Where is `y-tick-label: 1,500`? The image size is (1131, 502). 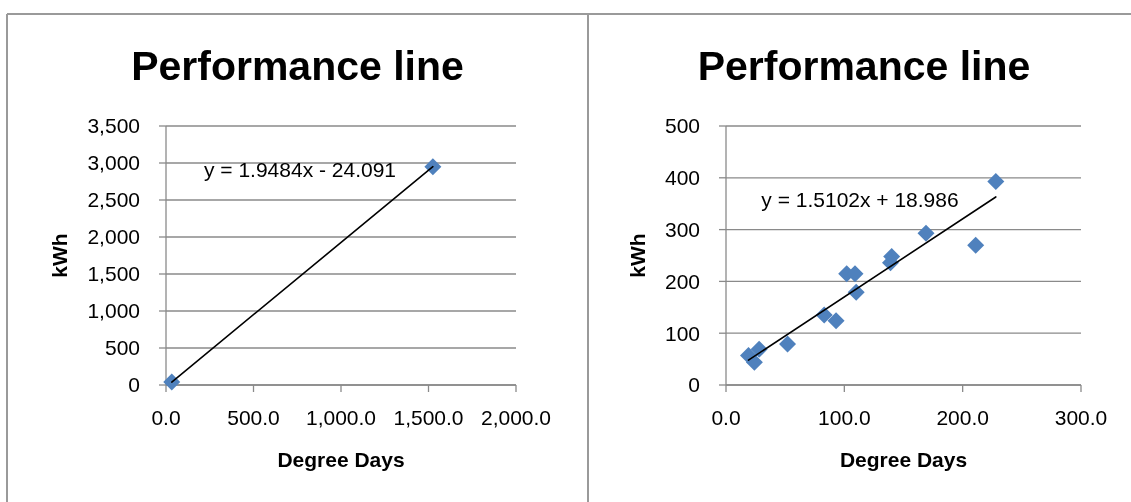 y-tick-label: 1,500 is located at coordinates (113, 274).